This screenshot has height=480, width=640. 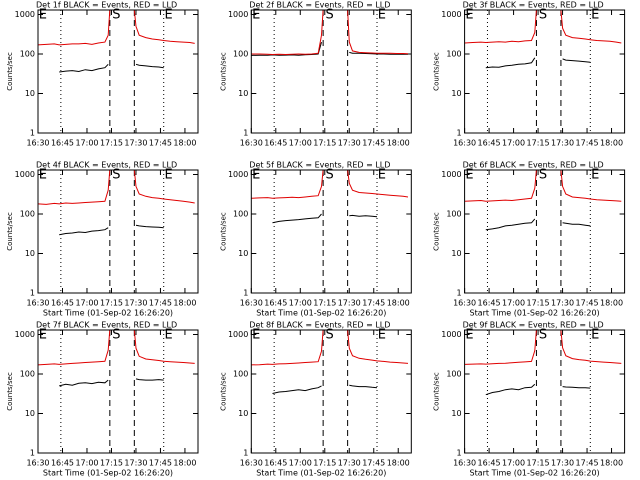 What do you see at coordinates (319, 165) in the screenshot?
I see `chart-title: Det 5f BLACK = Events, RED = LLD` at bounding box center [319, 165].